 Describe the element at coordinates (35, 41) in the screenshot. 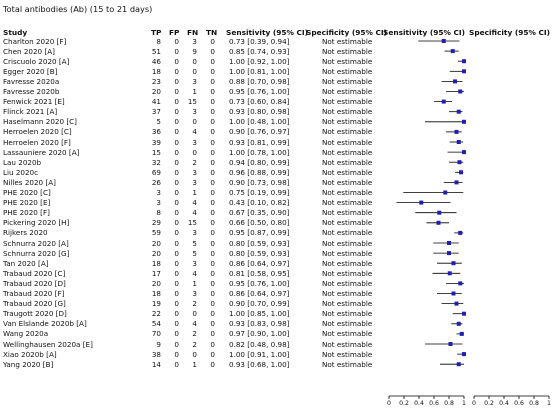

I see `cell-study: Charlton 2020 [F]` at that location.